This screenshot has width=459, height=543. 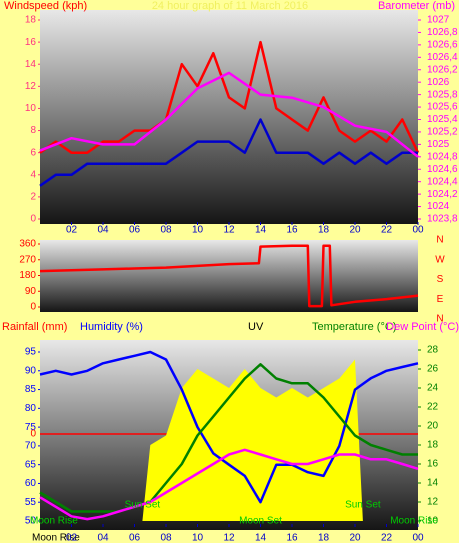 What do you see at coordinates (252, 440) in the screenshot?
I see `uv-area` at bounding box center [252, 440].